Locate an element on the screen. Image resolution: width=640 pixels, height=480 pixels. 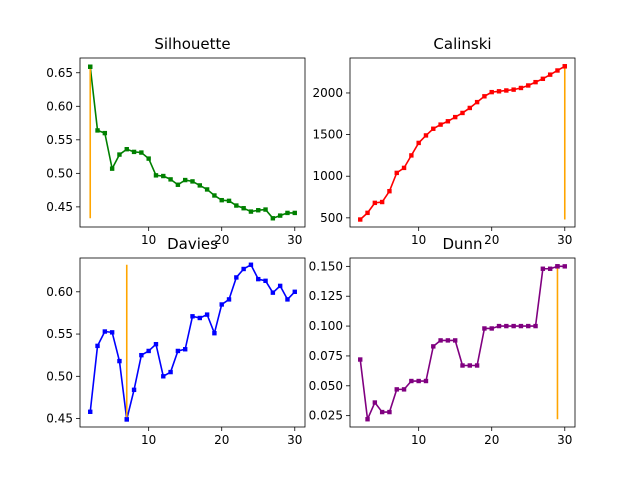
silhouette-ytick-label: 0.55 is located at coordinates (59, 140).